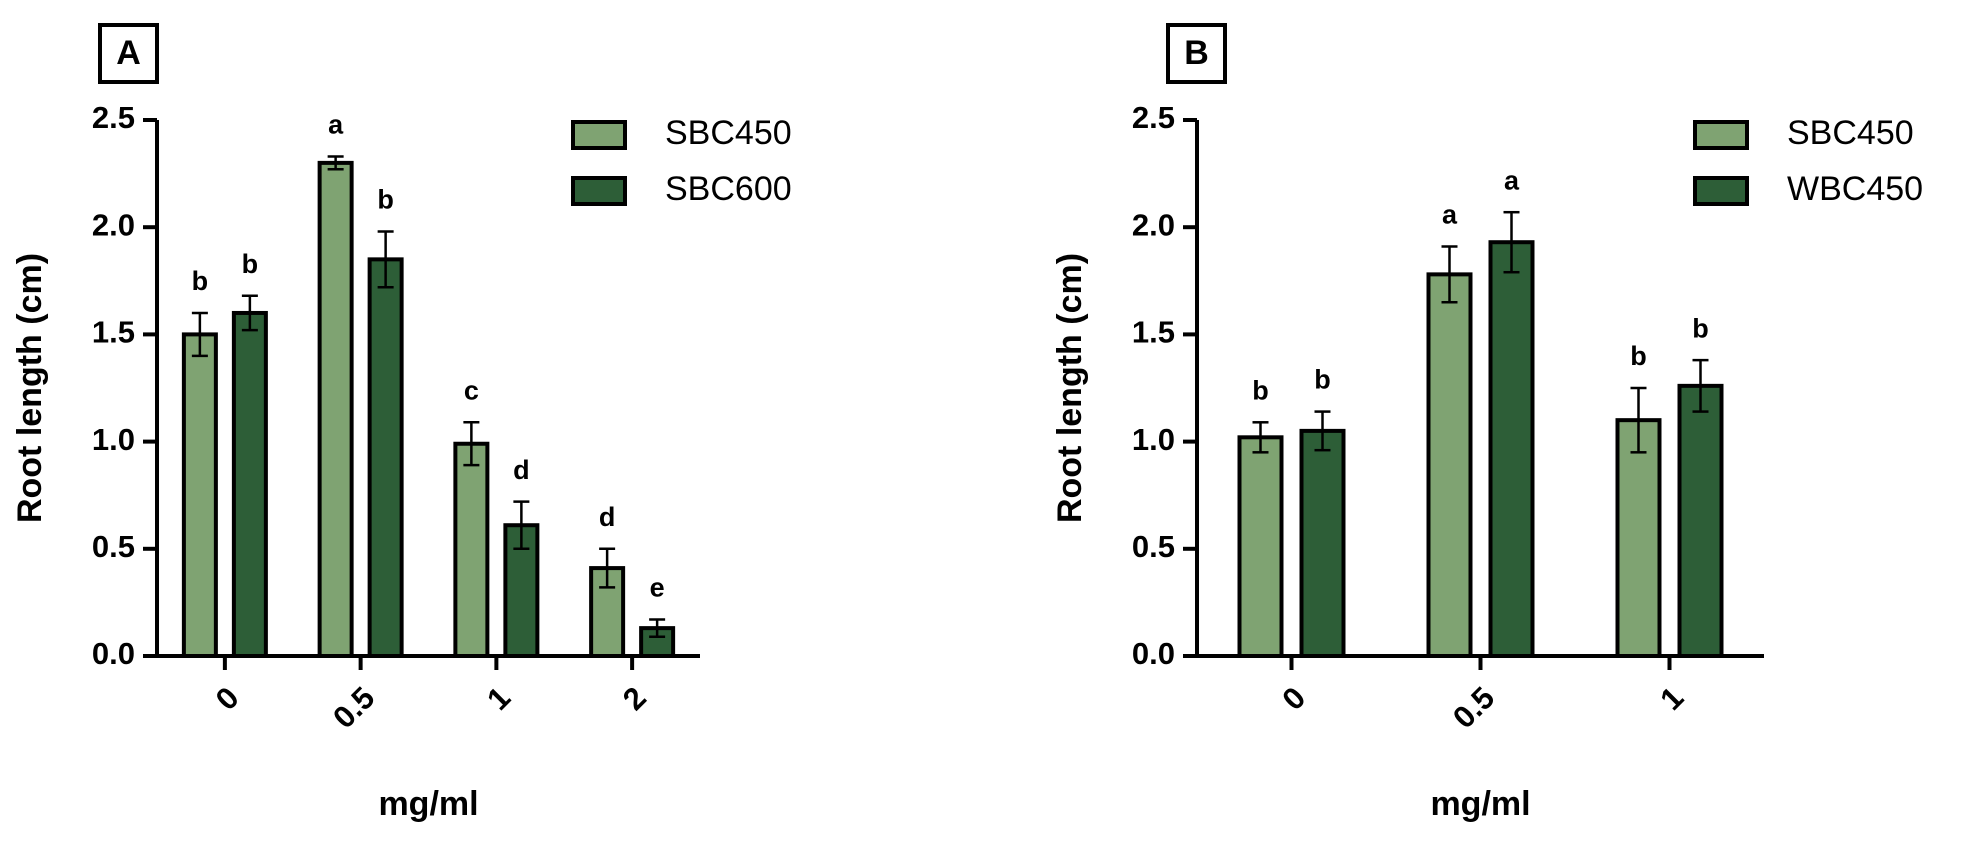 The width and height of the screenshot is (1975, 846). Describe the element at coordinates (634, 698) in the screenshot. I see `x-tick-label: 2` at that location.